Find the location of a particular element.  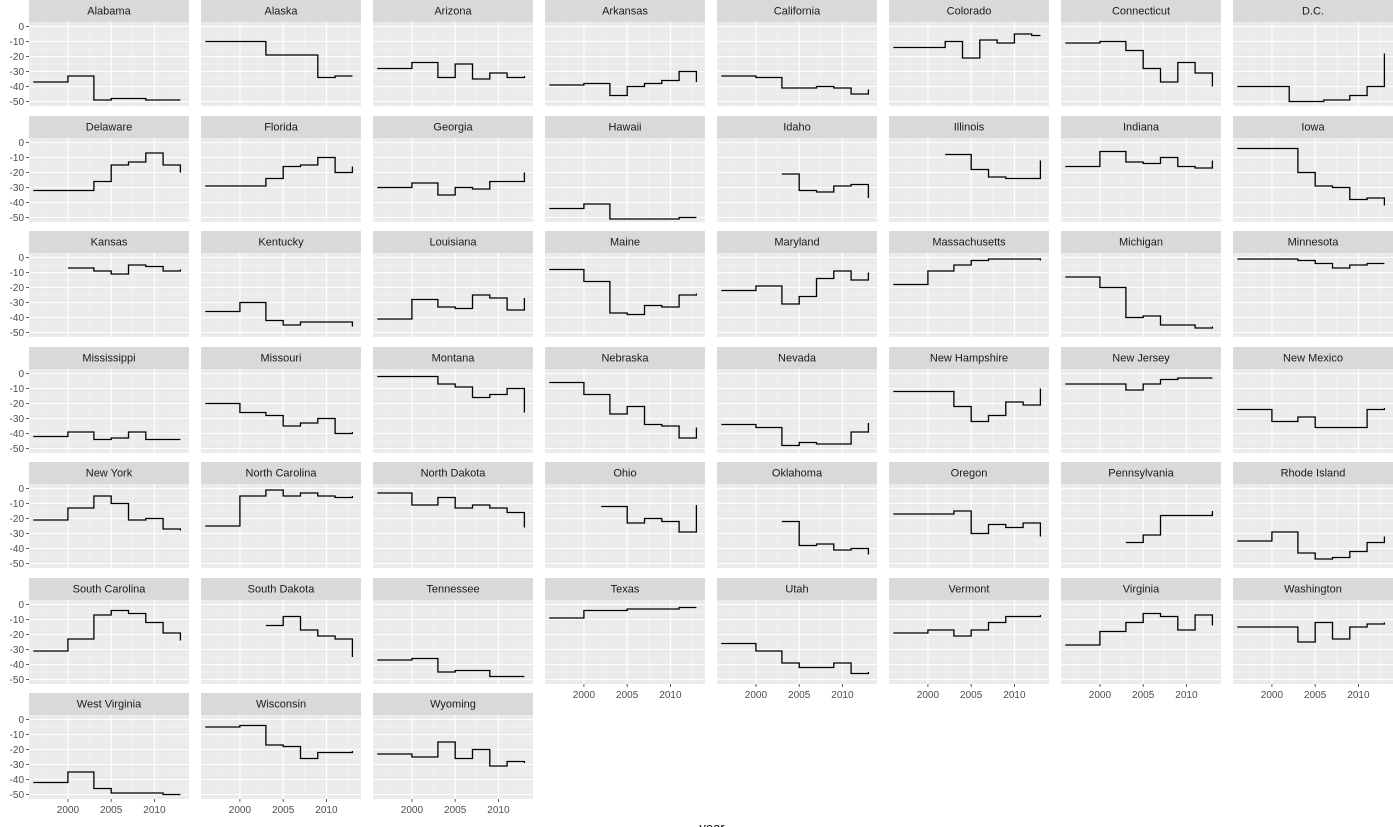

facet-label: Delaware is located at coordinates (109, 128).